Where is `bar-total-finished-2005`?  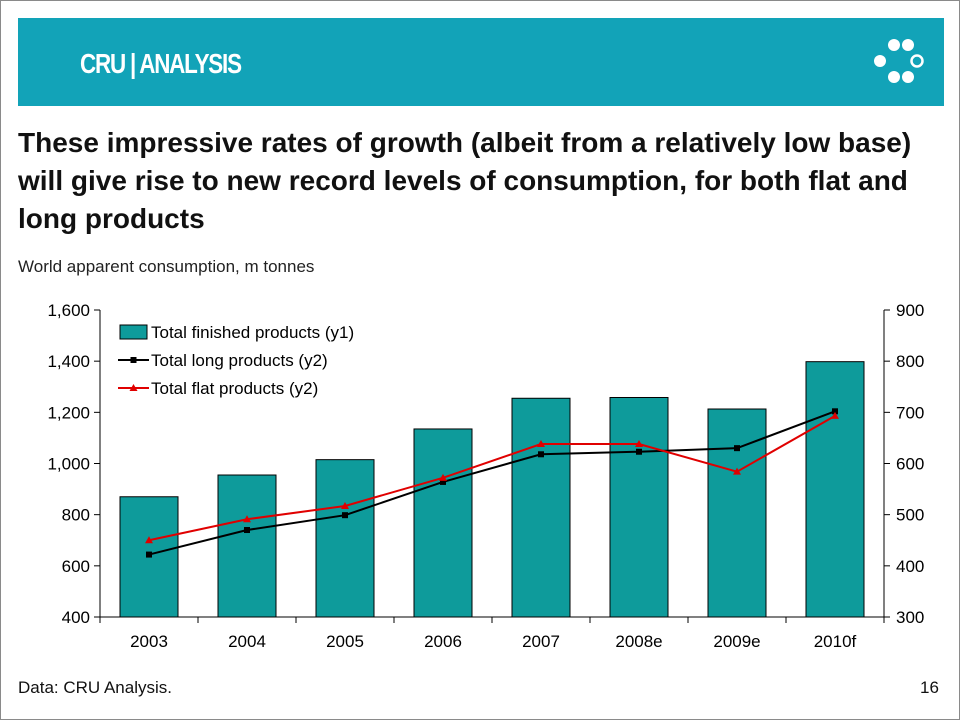 bar-total-finished-2005 is located at coordinates (345, 538).